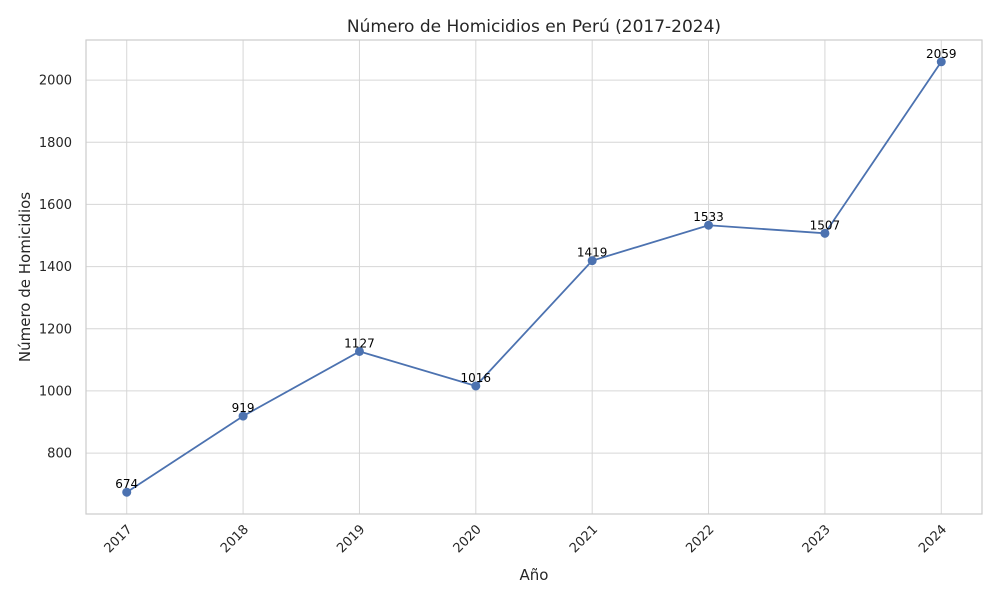 This screenshot has width=1000, height=600. What do you see at coordinates (817, 539) in the screenshot?
I see `x-tick-label: 2023` at bounding box center [817, 539].